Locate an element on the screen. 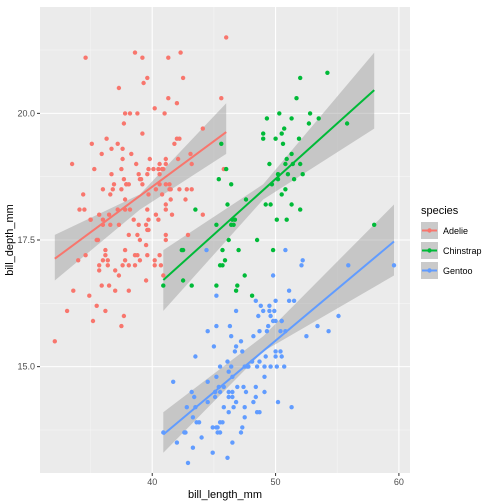 This screenshot has width=504, height=504. legend-label: Chinstrap is located at coordinates (462, 251).